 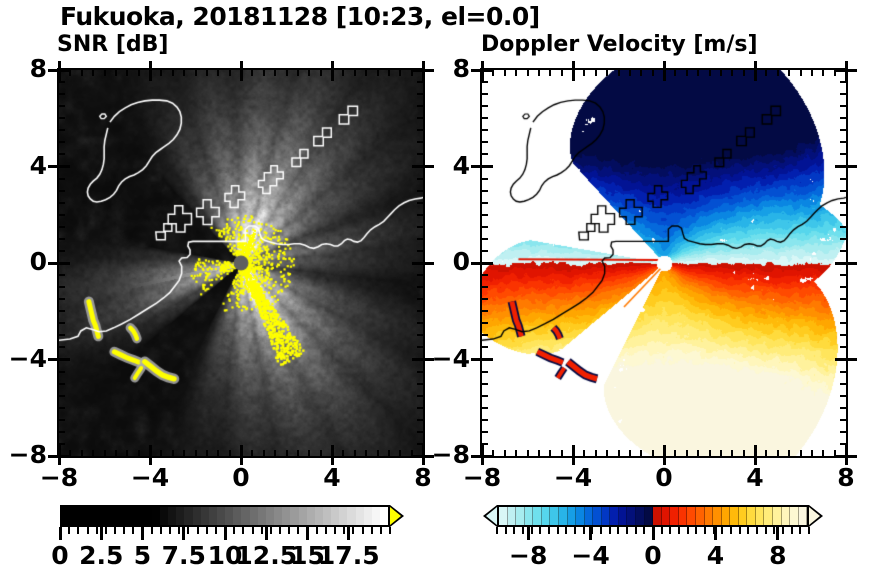 What do you see at coordinates (348, 555) in the screenshot?
I see `colorbar-tick-label: 17.5` at bounding box center [348, 555].